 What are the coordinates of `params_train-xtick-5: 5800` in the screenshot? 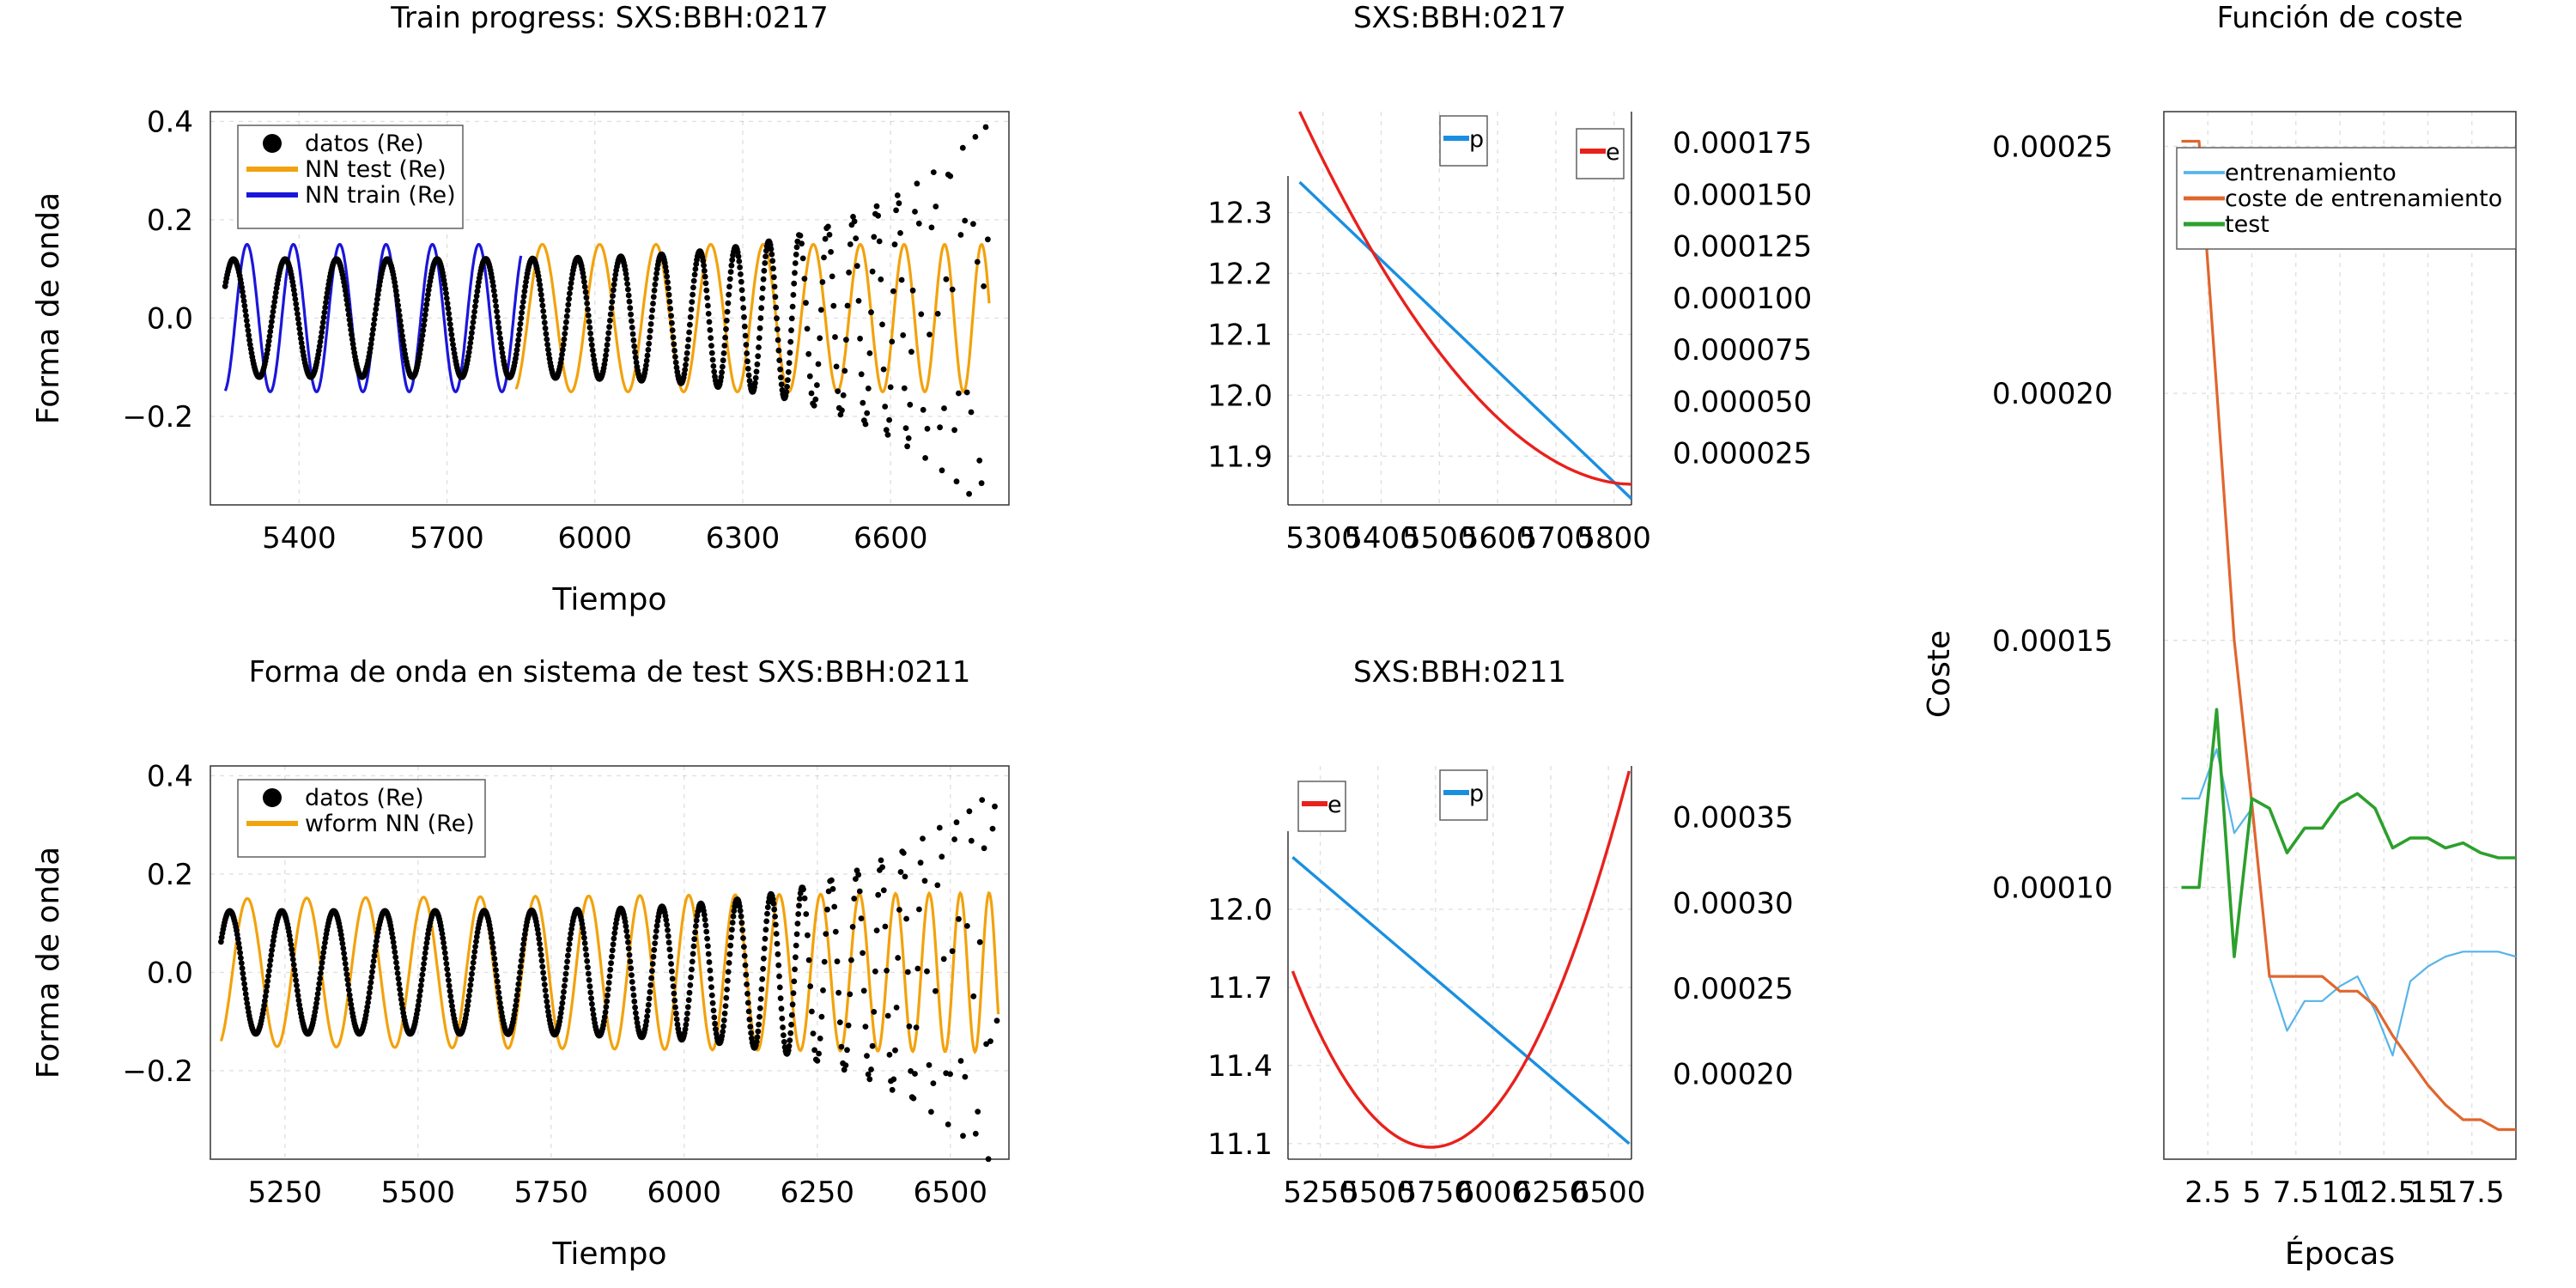 It's located at (1614, 538).